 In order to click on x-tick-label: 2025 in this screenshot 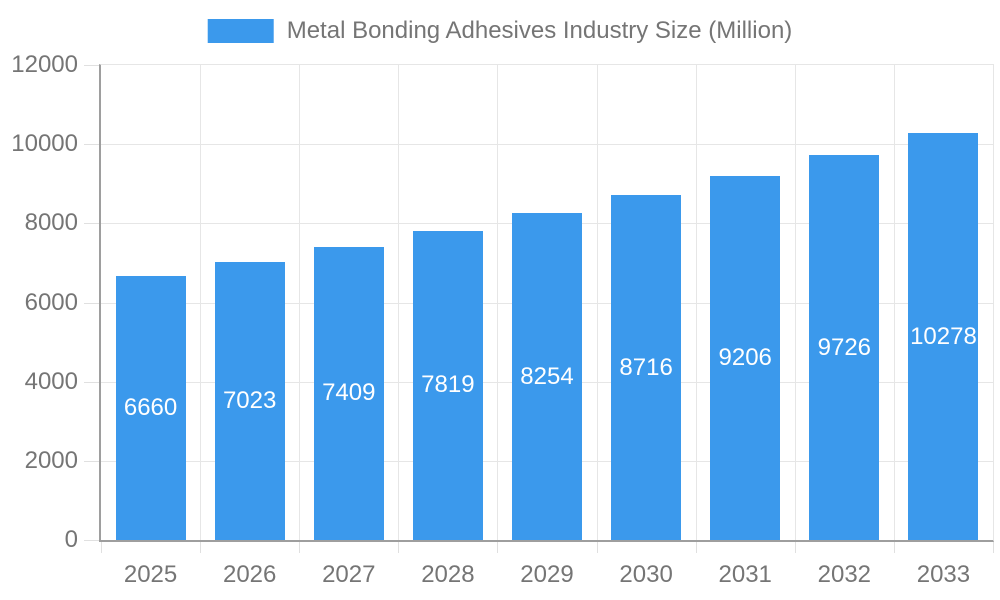, I will do `click(150, 574)`.